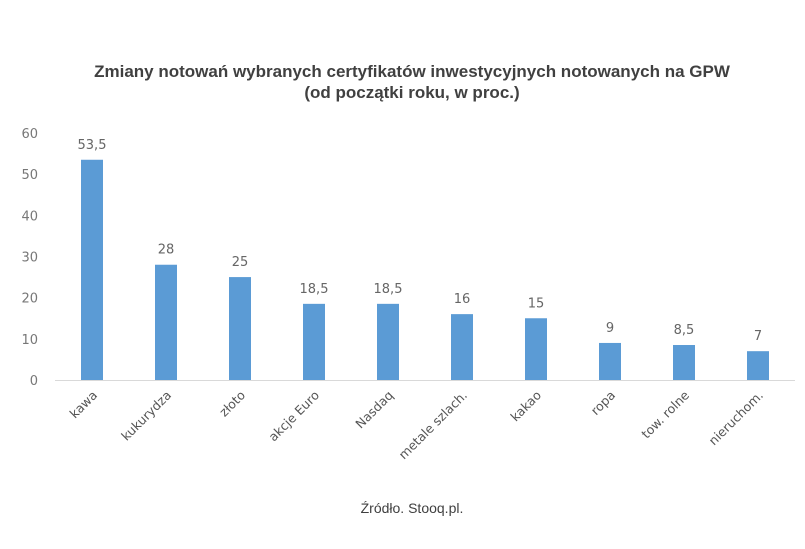 The height and width of the screenshot is (549, 805). Describe the element at coordinates (735, 418) in the screenshot. I see `x-tick-label: nieruchom.` at that location.